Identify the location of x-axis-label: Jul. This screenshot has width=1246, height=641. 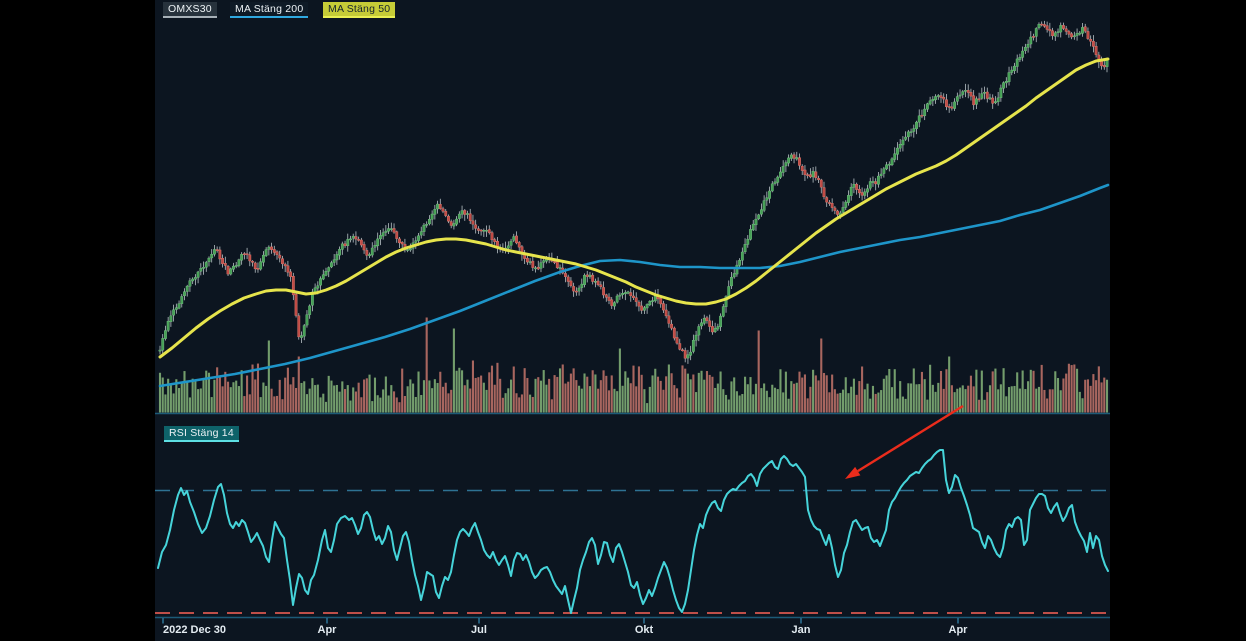
(479, 630).